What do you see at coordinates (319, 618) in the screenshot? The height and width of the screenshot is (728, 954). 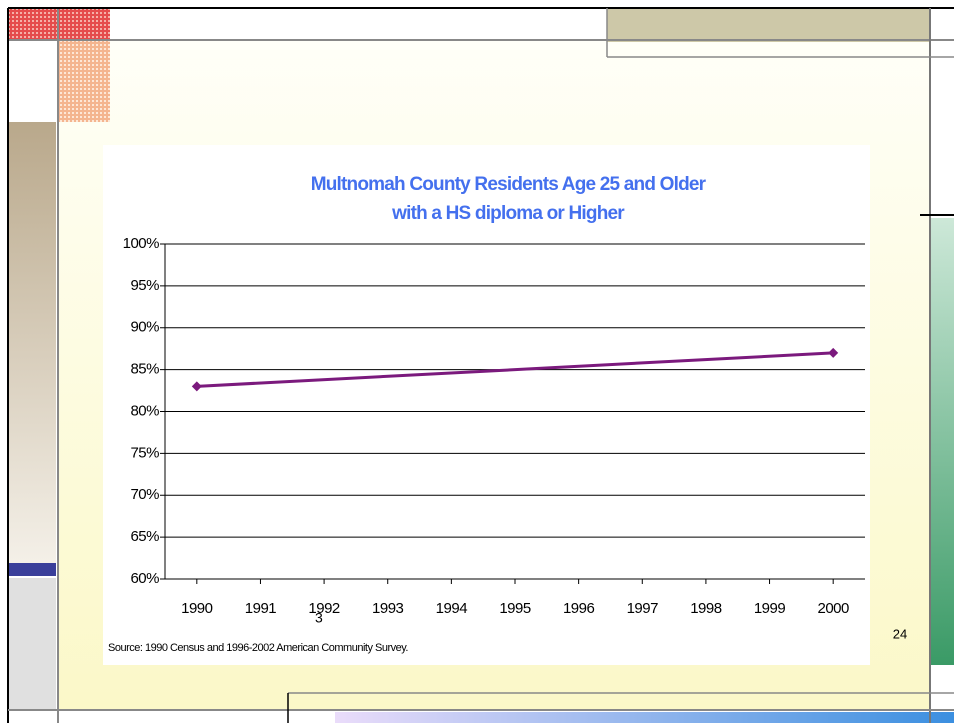 I see `stray-label: 3` at bounding box center [319, 618].